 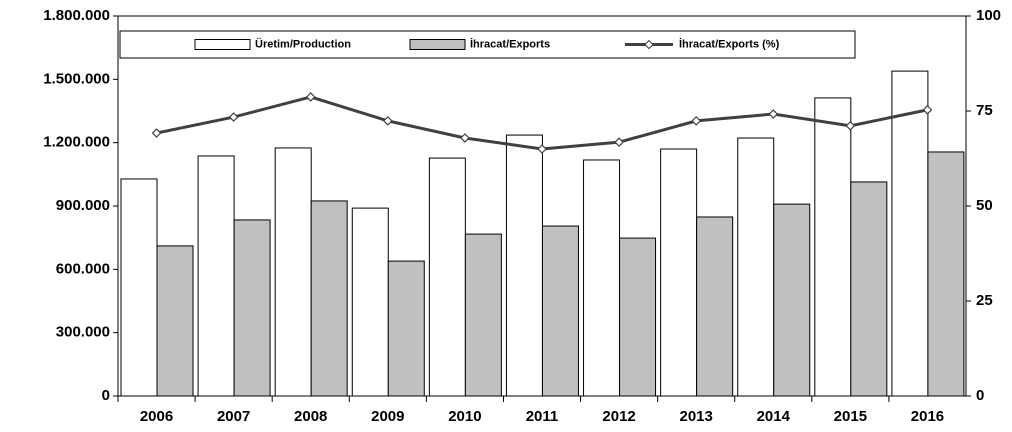 What do you see at coordinates (984, 205) in the screenshot?
I see `y2-tick-label: 50` at bounding box center [984, 205].